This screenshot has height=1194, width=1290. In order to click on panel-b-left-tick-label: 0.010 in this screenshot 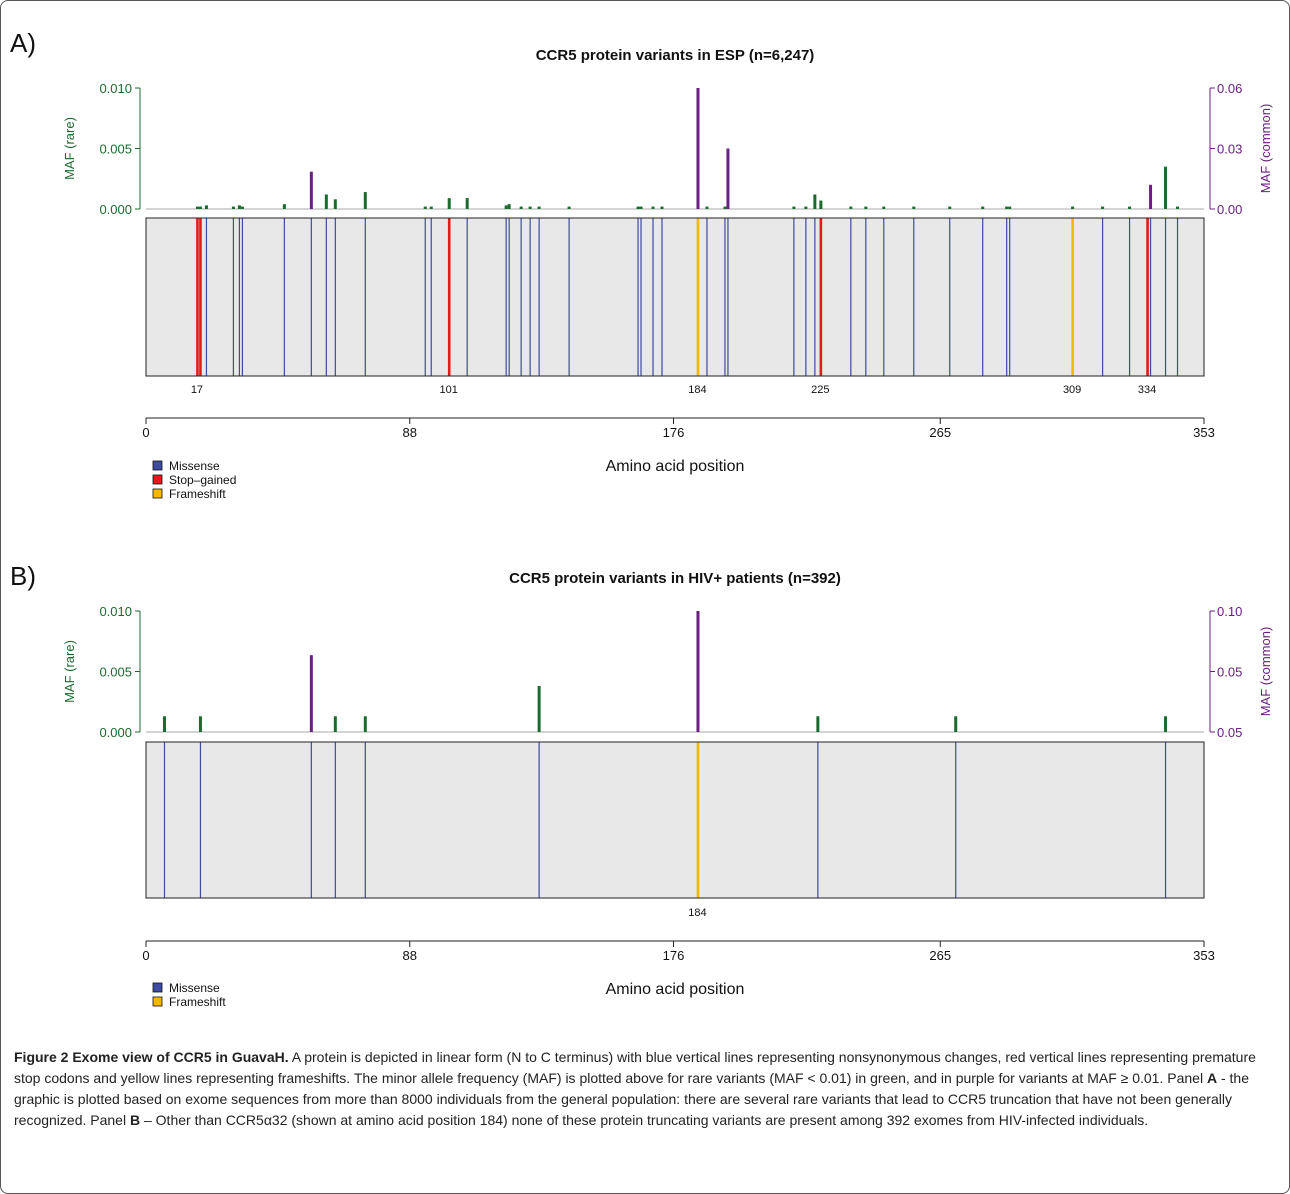, I will do `click(115, 611)`.